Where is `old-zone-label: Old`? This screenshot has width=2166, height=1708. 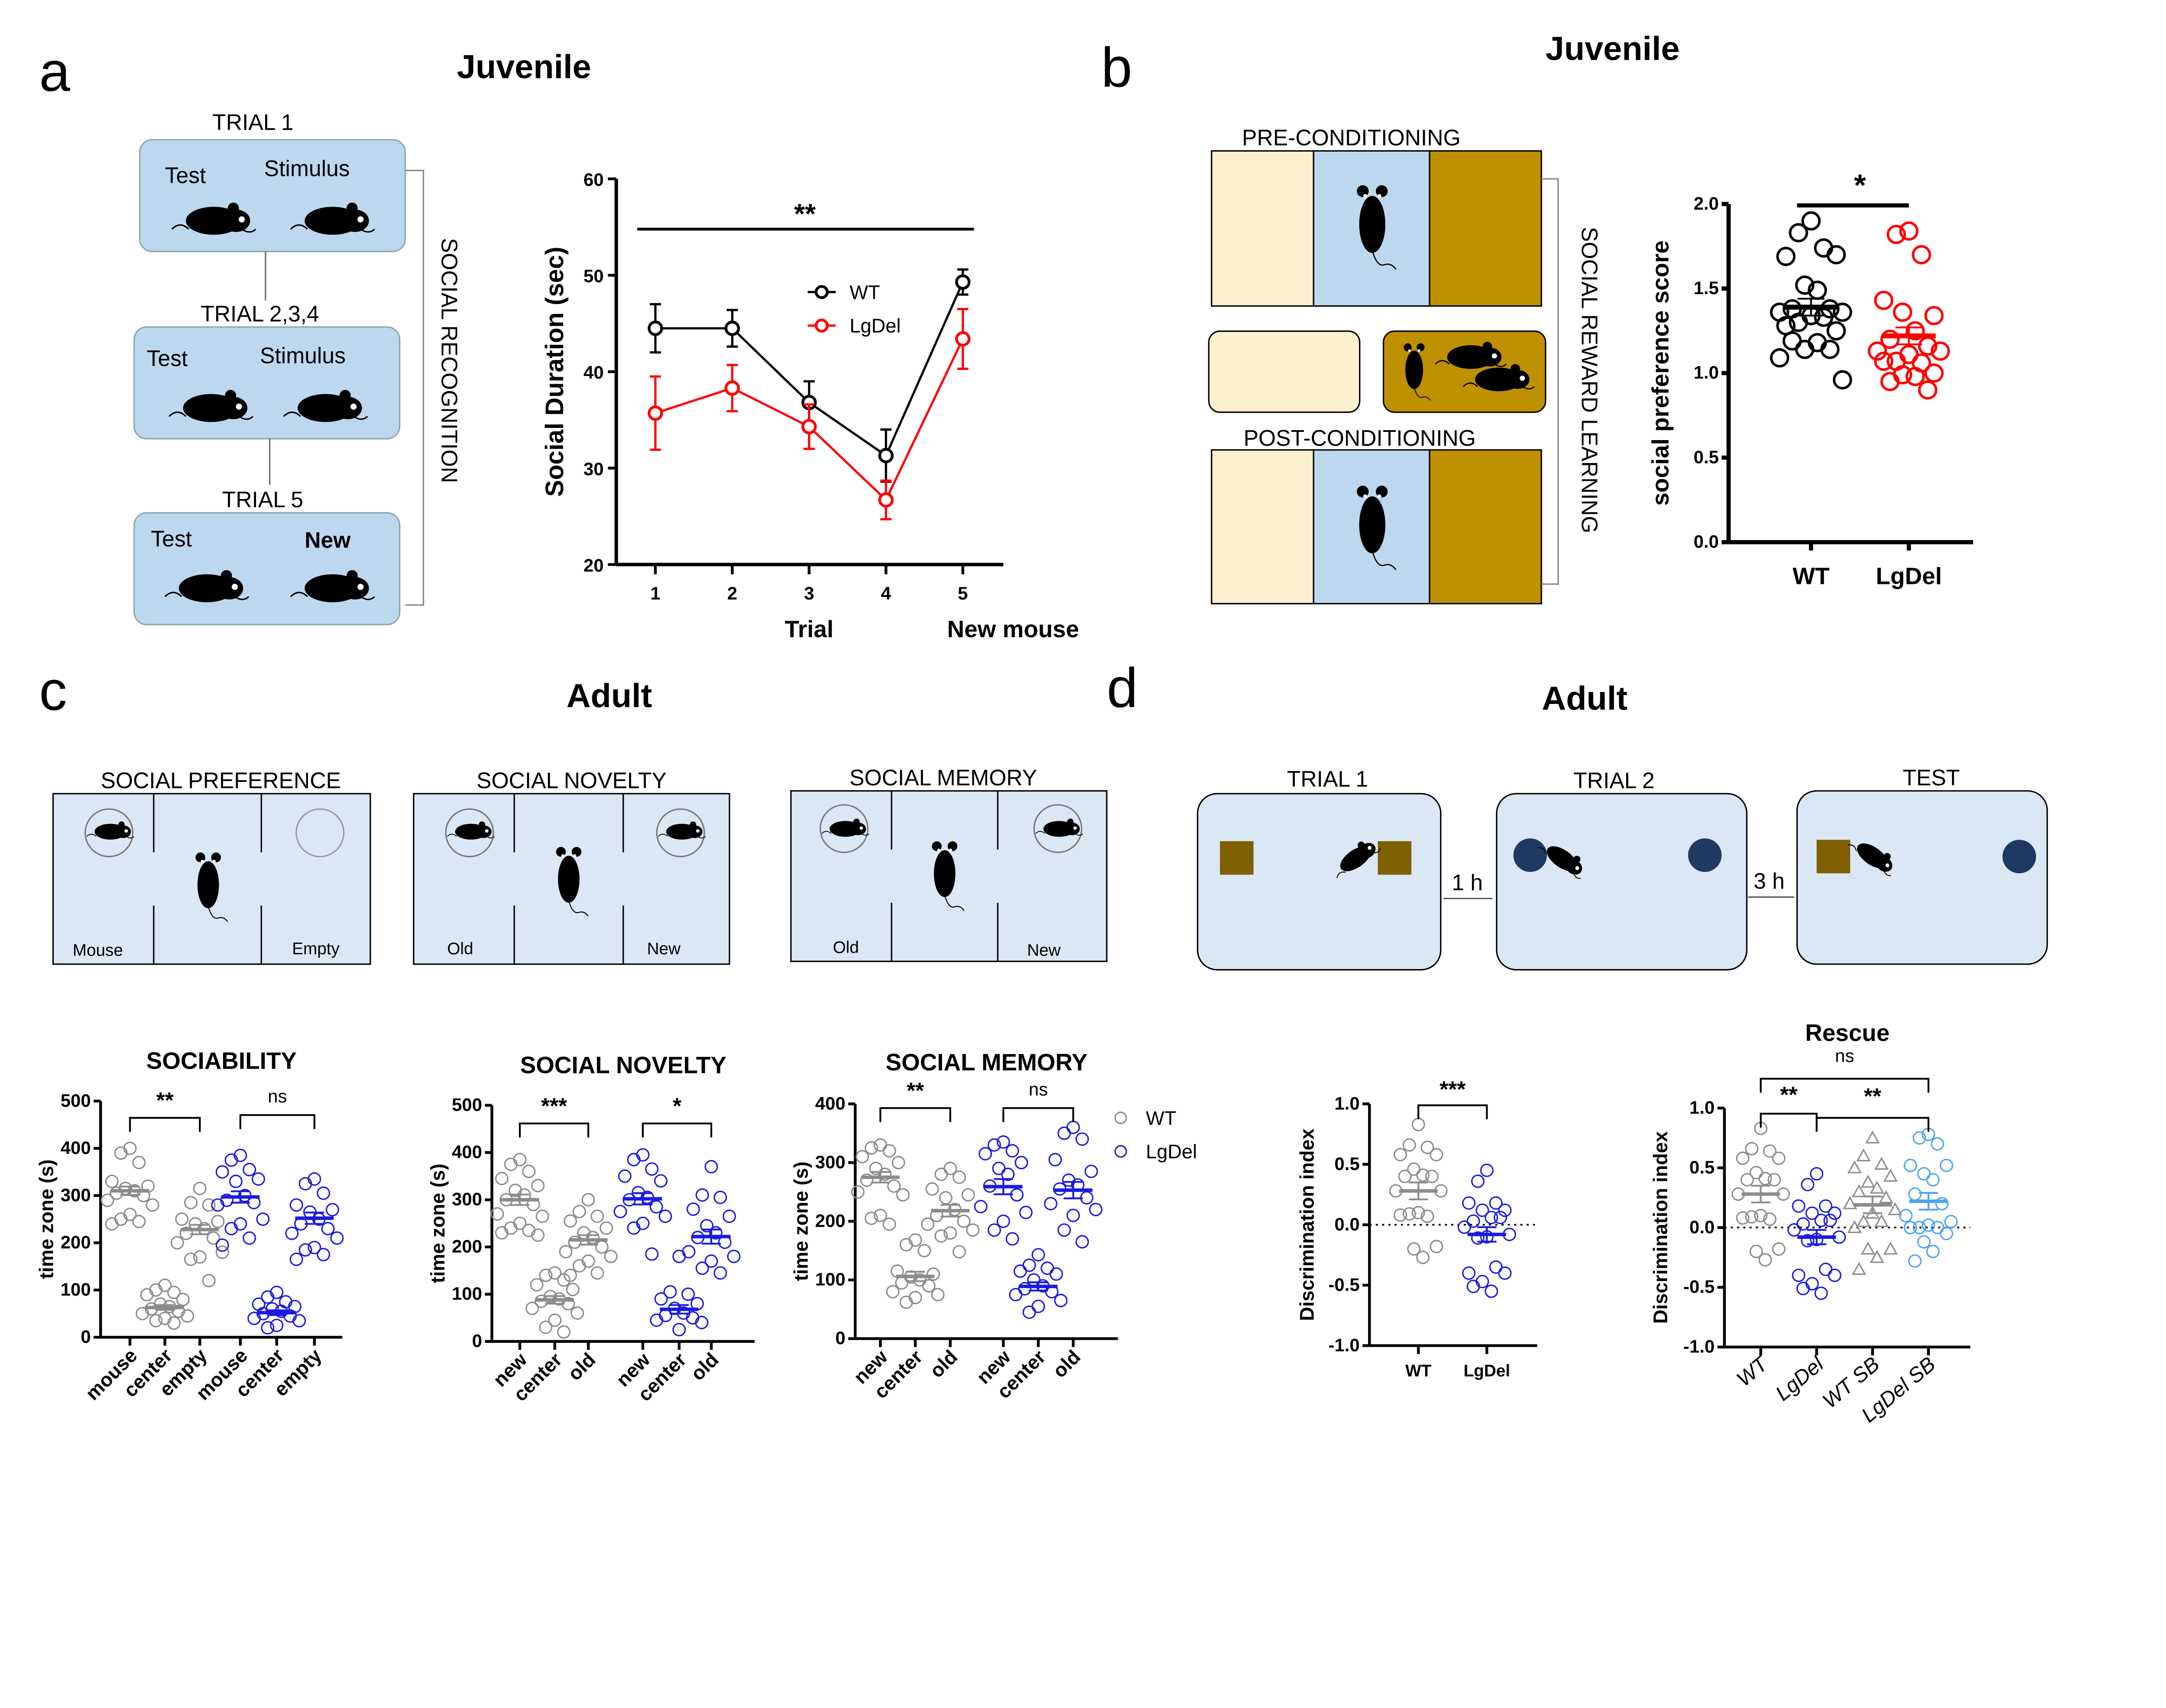
old-zone-label: Old is located at coordinates (846, 947).